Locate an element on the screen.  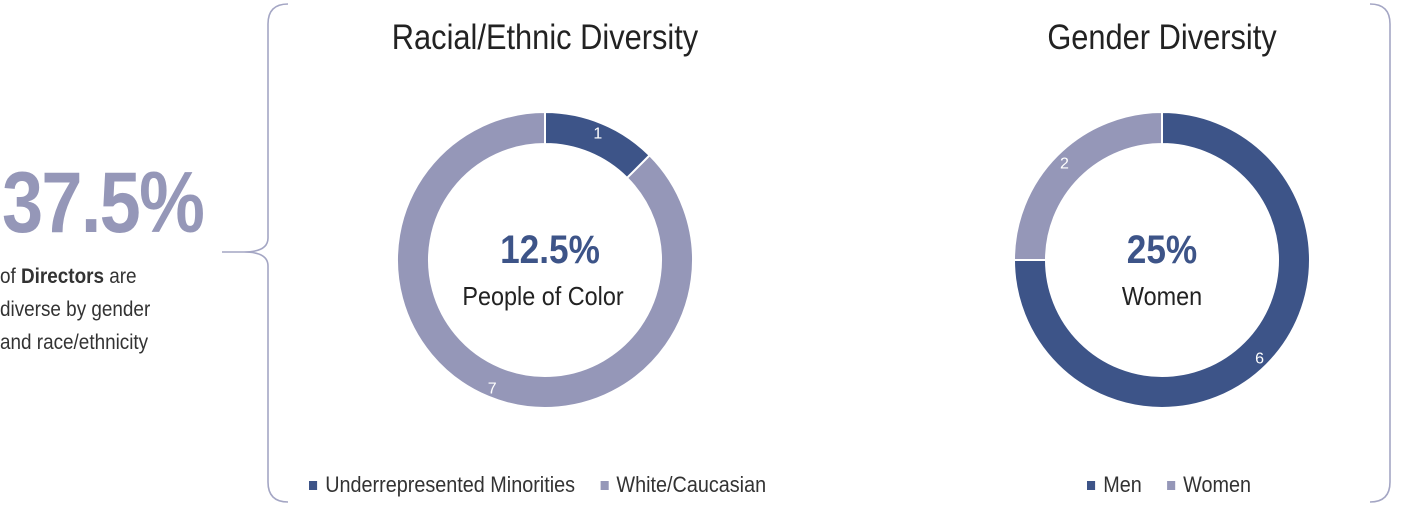
legend-label-white: White/Caucasian is located at coordinates (691, 484).